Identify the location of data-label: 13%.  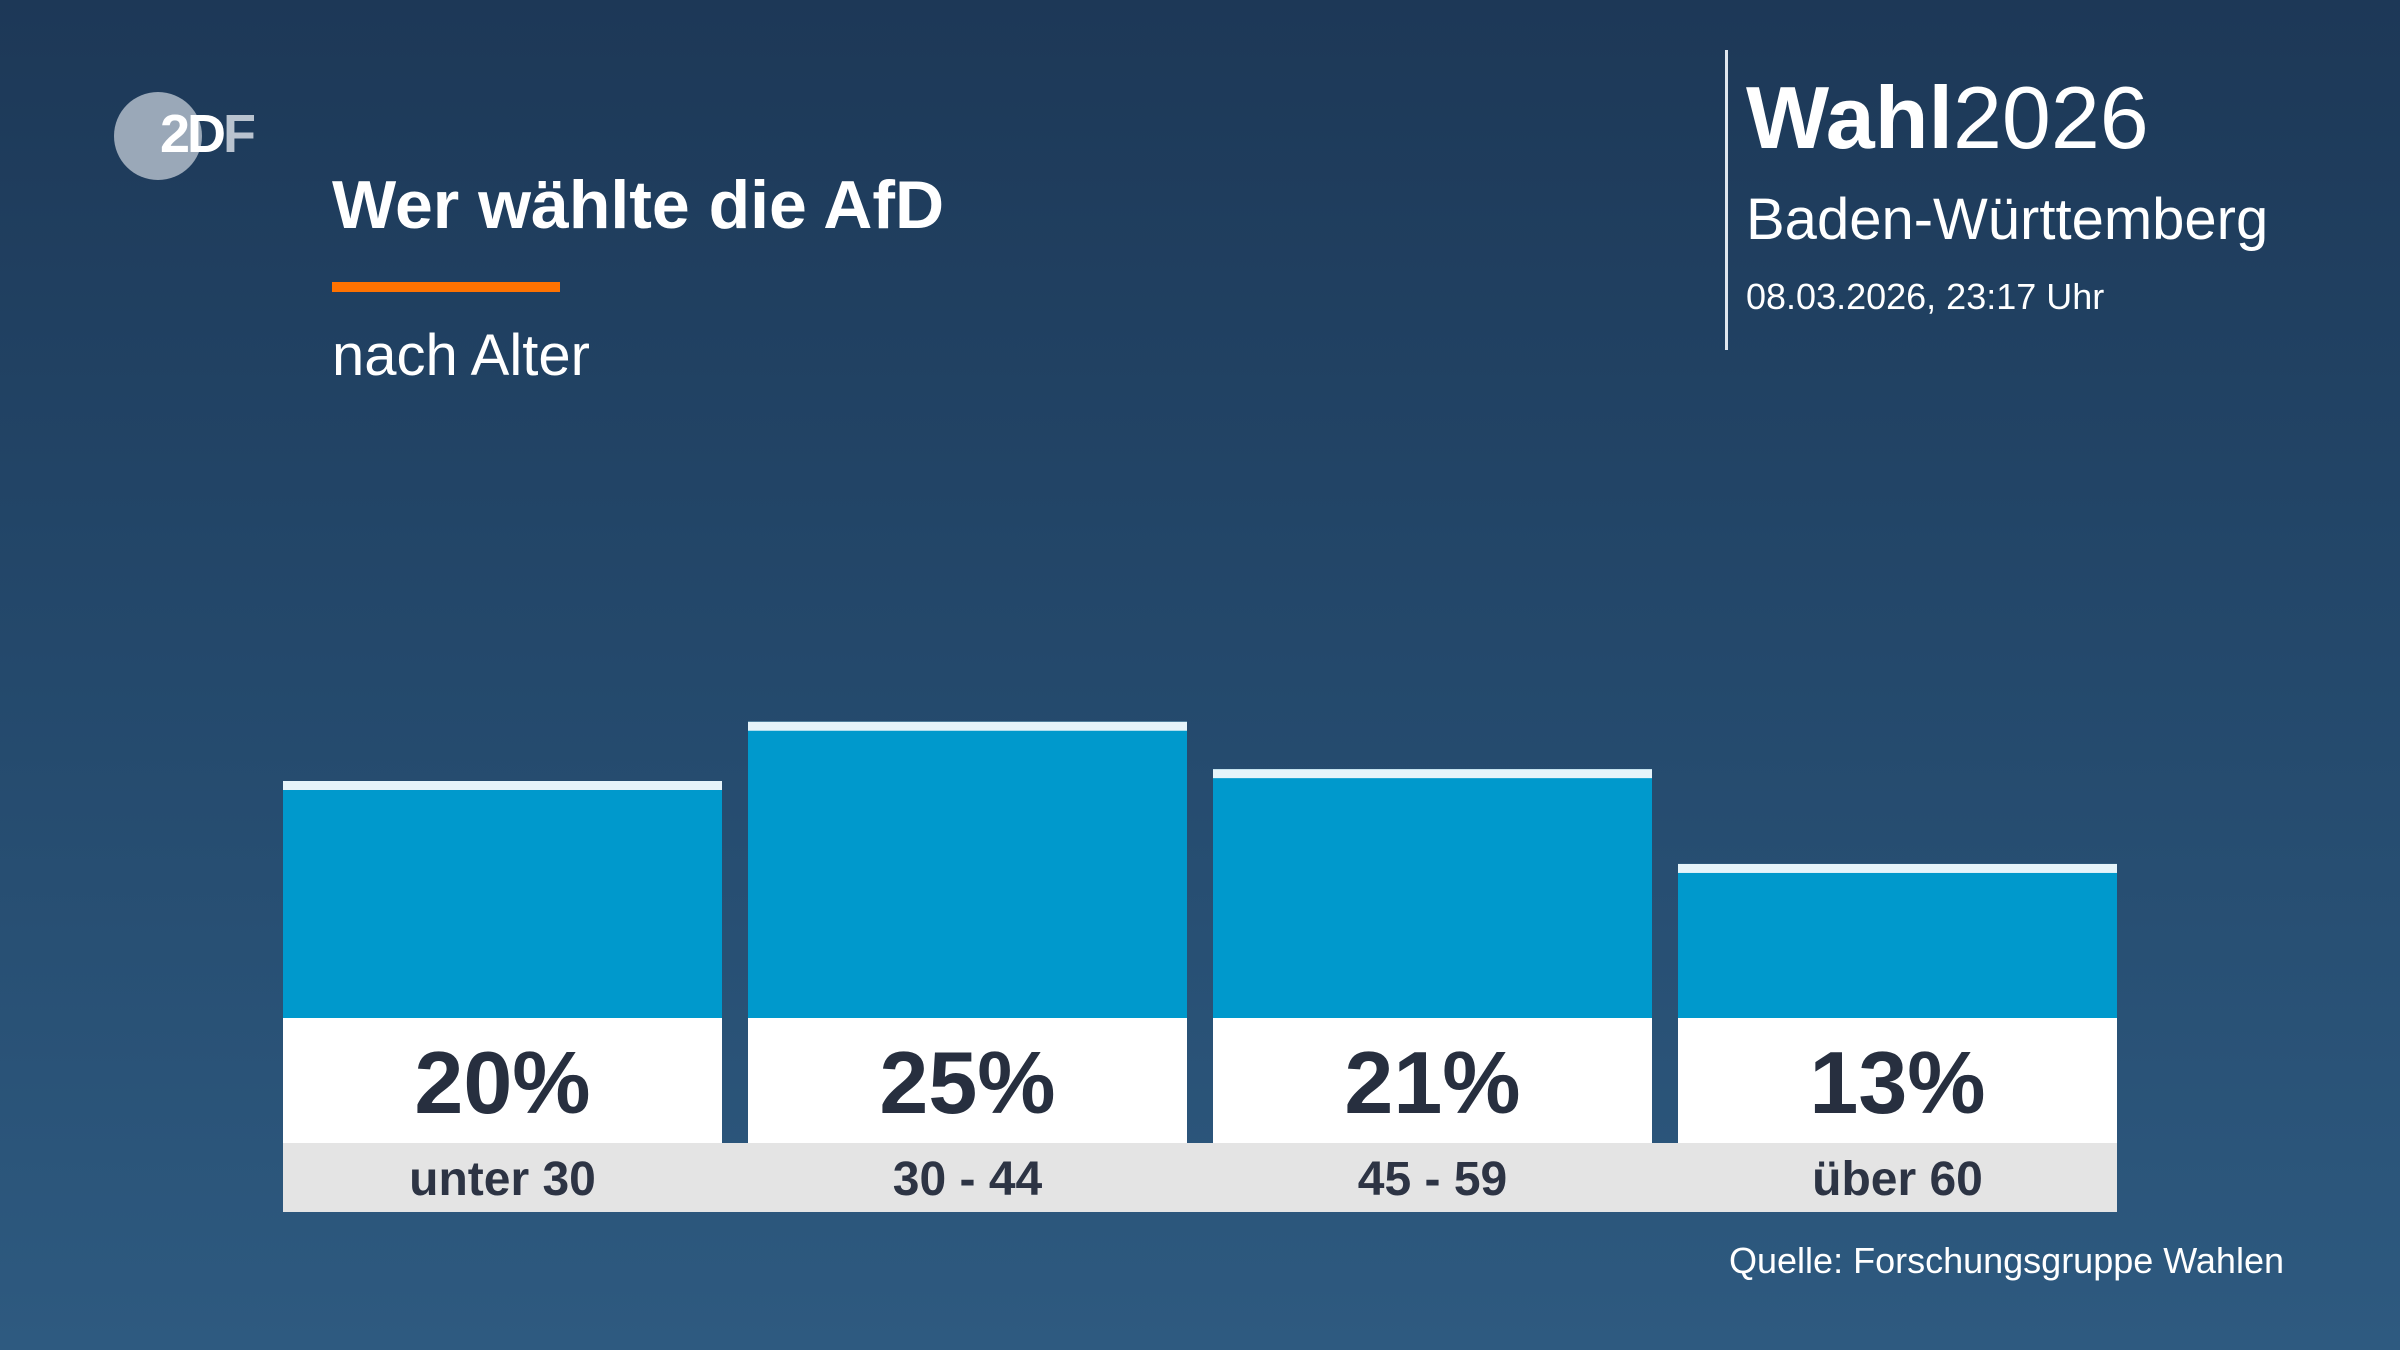
(1897, 1082).